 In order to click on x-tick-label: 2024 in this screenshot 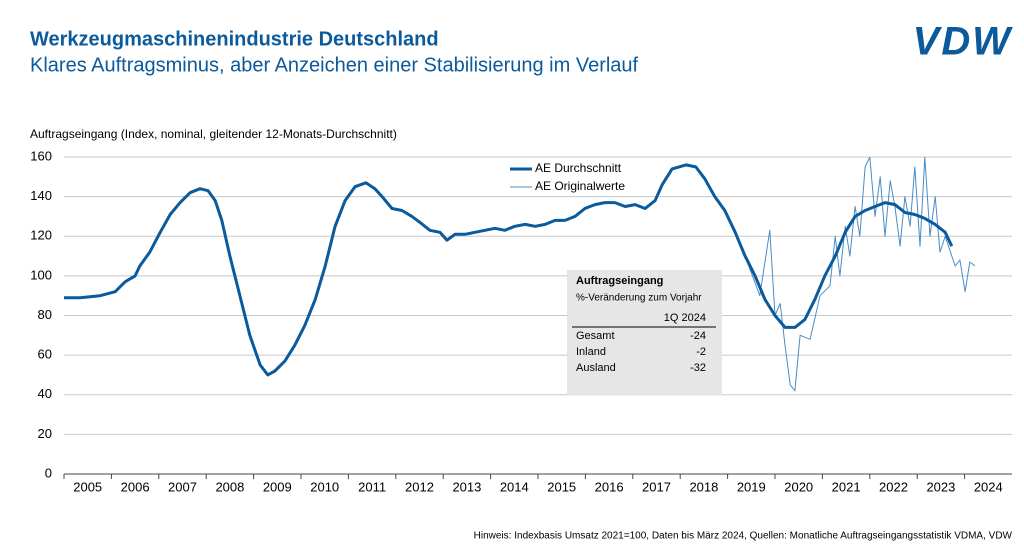, I will do `click(988, 486)`.